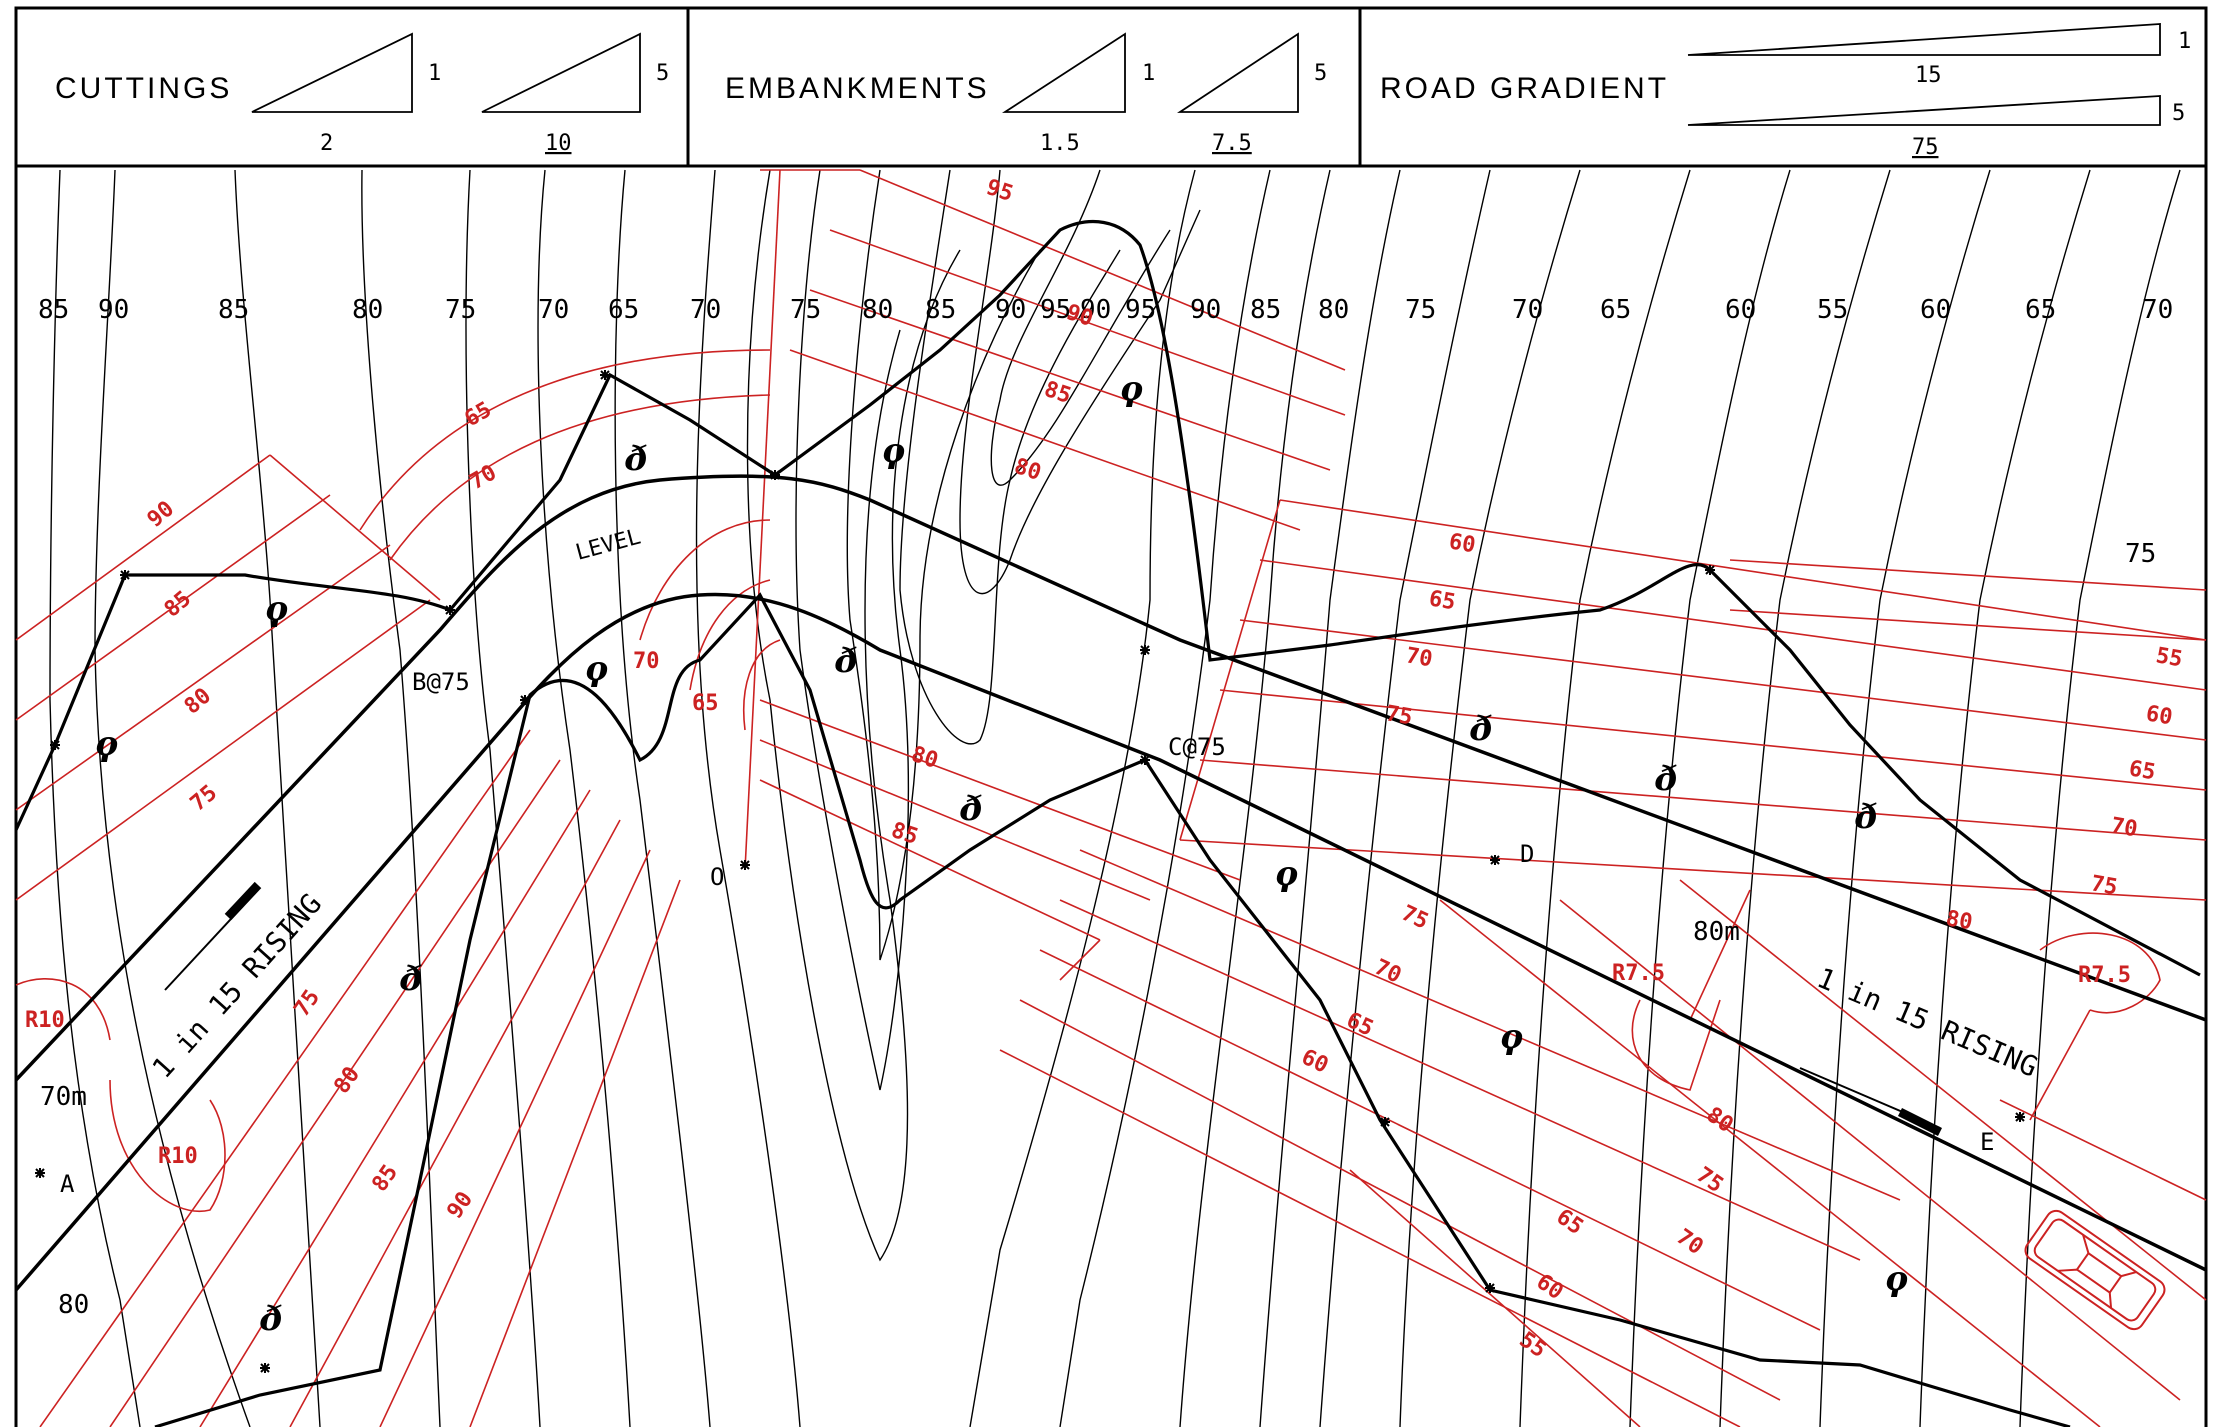 This screenshot has height=1427, width=2218. Describe the element at coordinates (2140, 554) in the screenshot. I see `contour-label-right: 75` at that location.